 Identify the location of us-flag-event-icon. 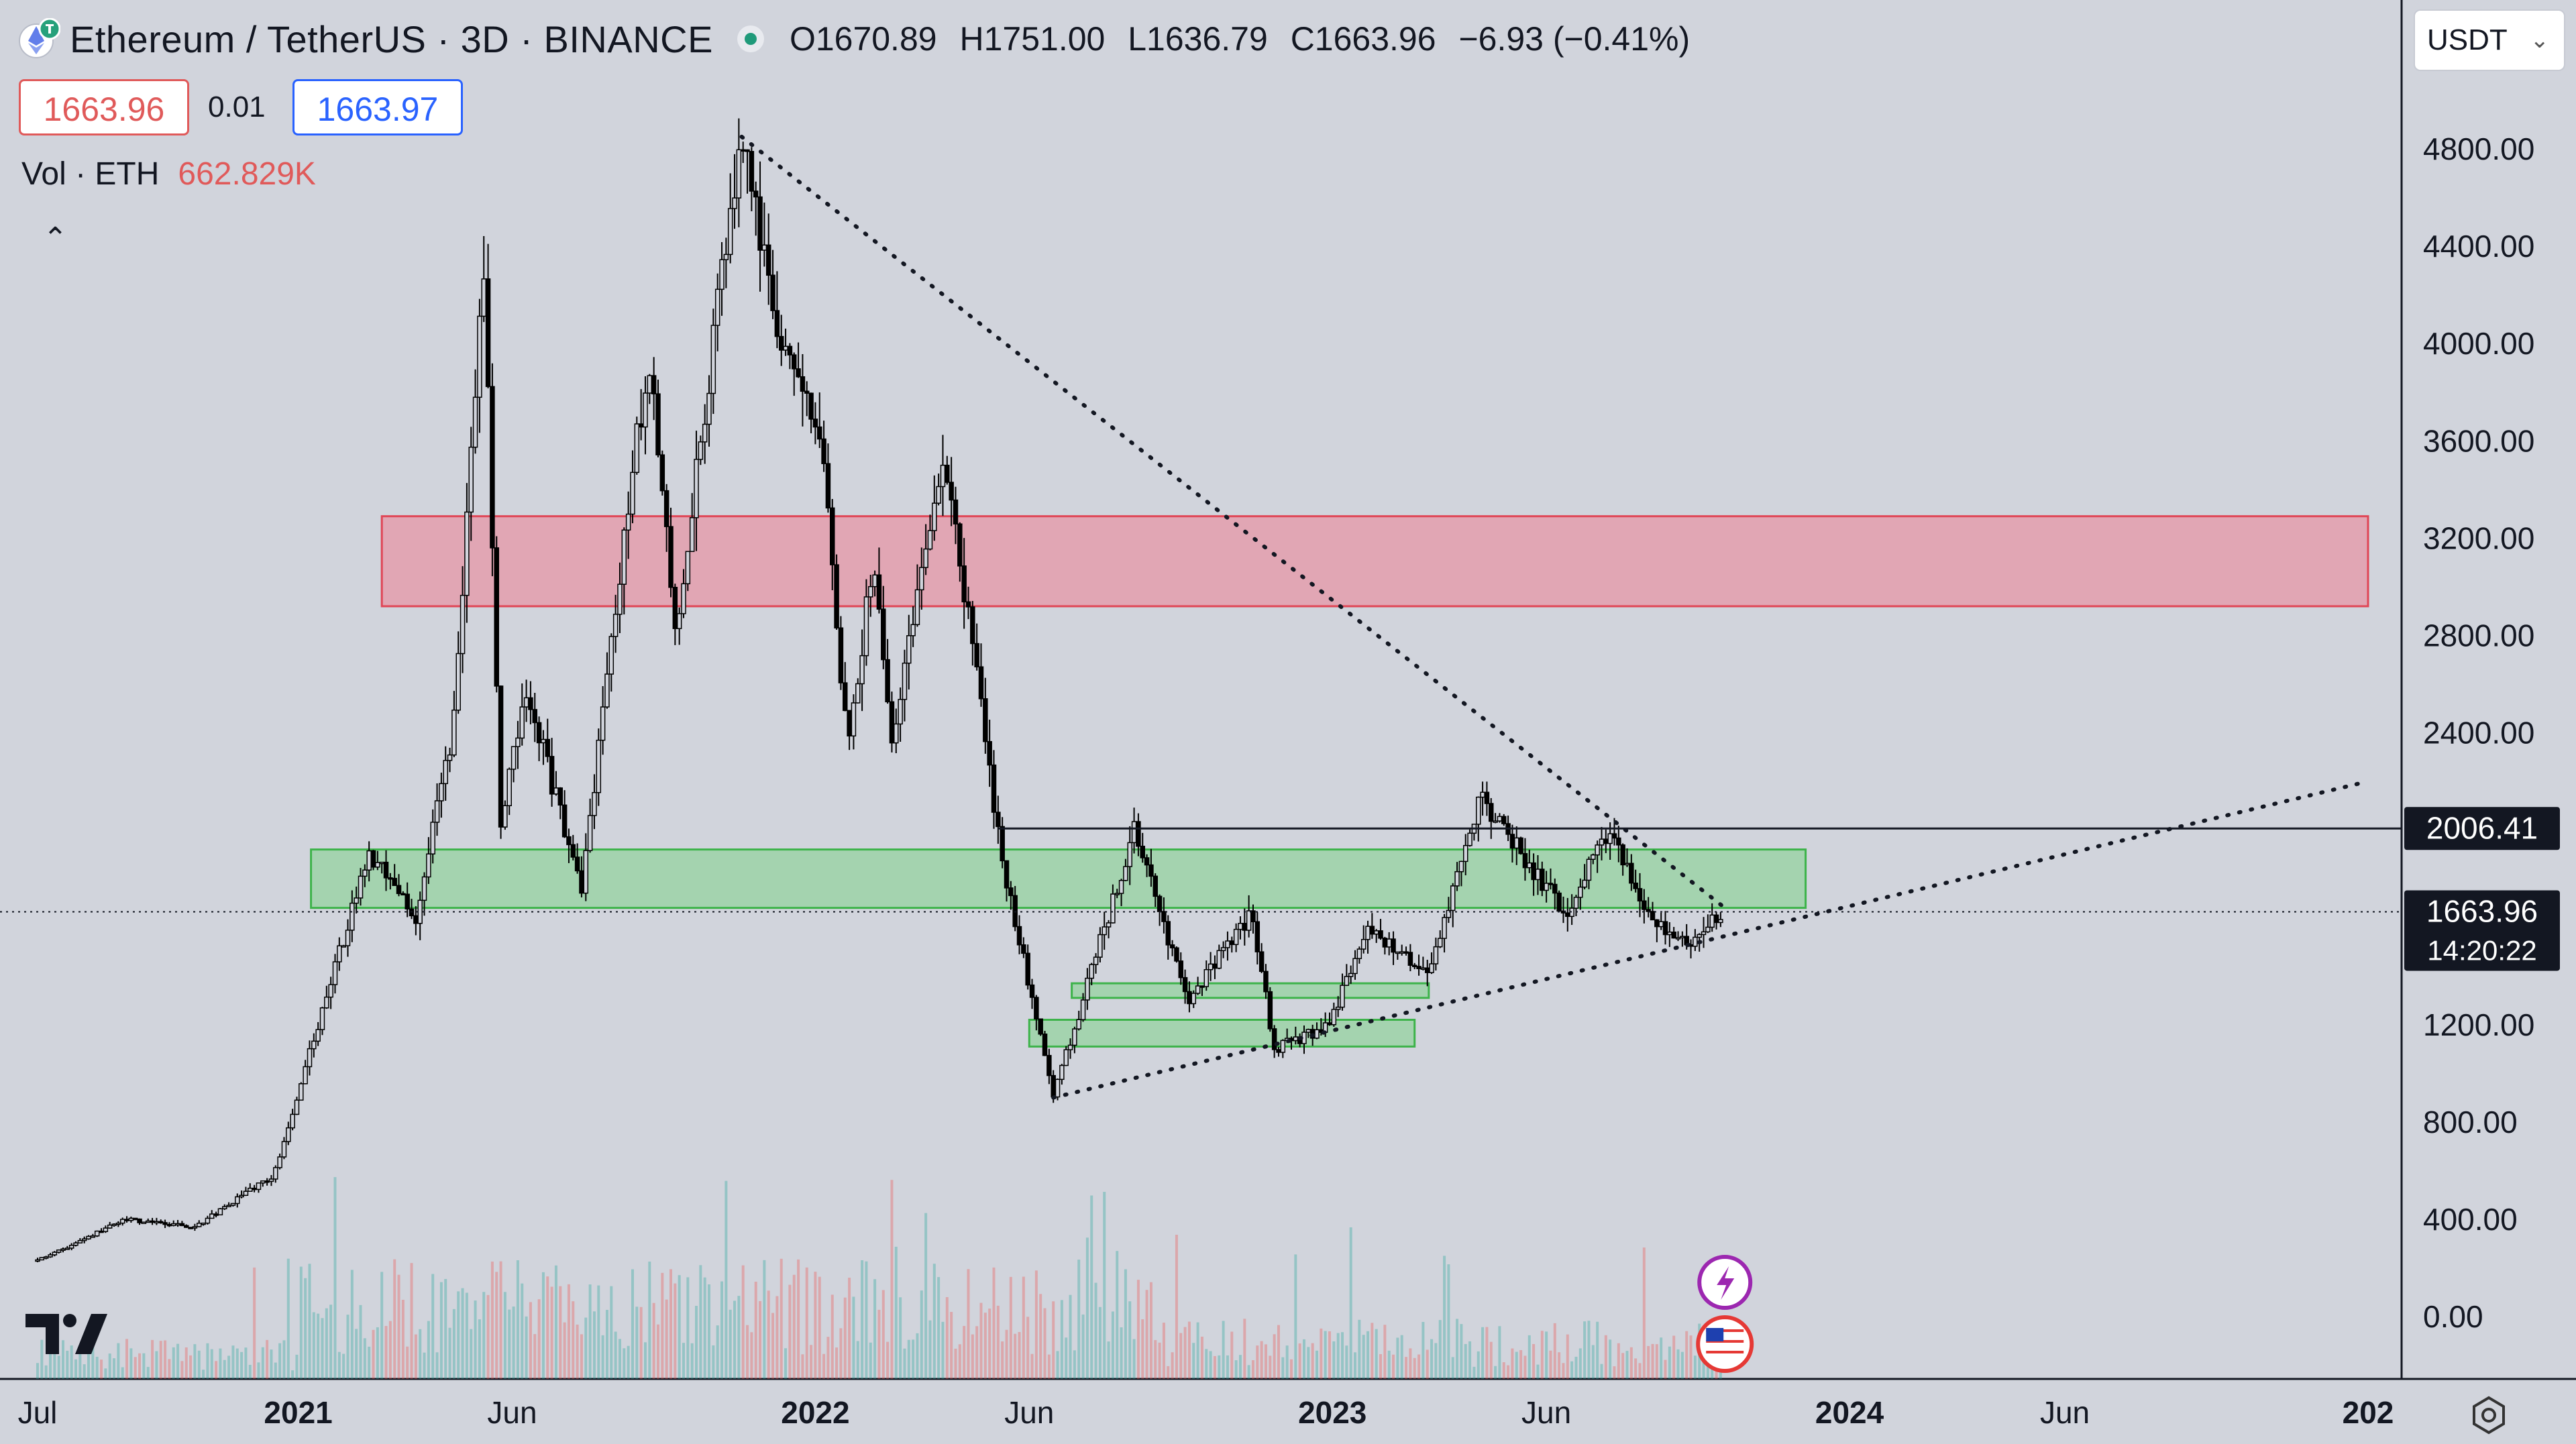
(1725, 1344).